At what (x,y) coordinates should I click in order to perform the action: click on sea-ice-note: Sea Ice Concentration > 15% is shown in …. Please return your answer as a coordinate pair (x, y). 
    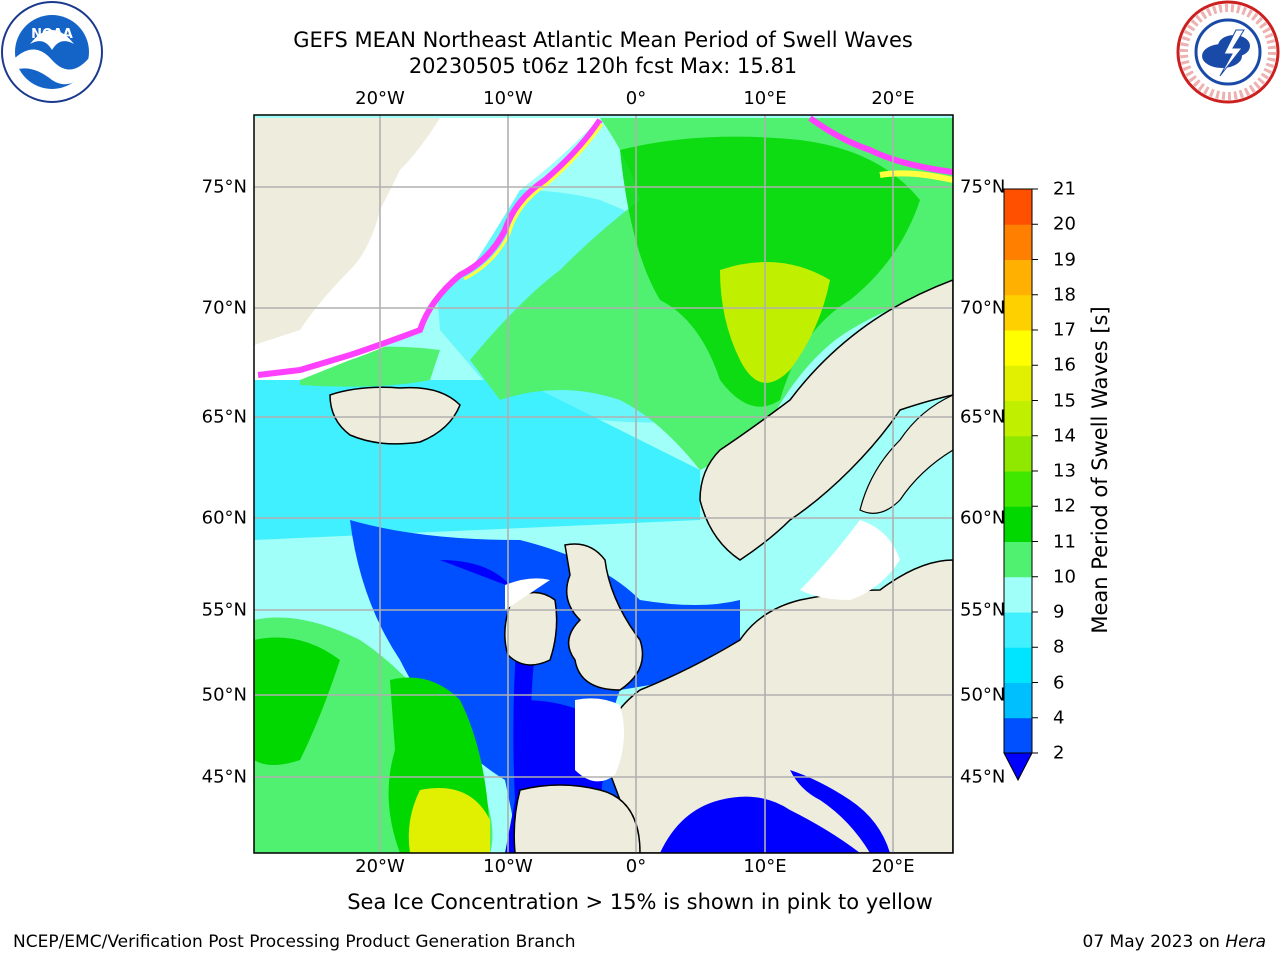
    Looking at the image, I should click on (640, 902).